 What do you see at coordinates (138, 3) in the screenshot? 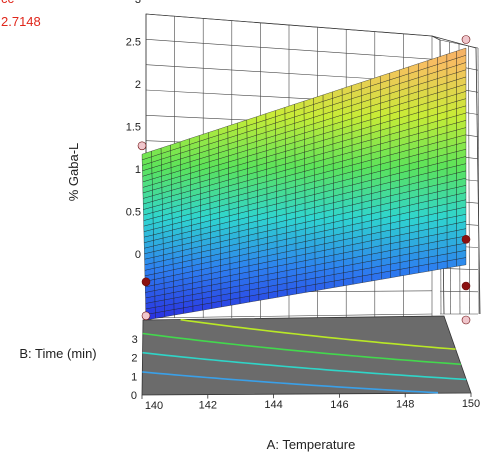
I see `z-tick-label: 3` at bounding box center [138, 3].